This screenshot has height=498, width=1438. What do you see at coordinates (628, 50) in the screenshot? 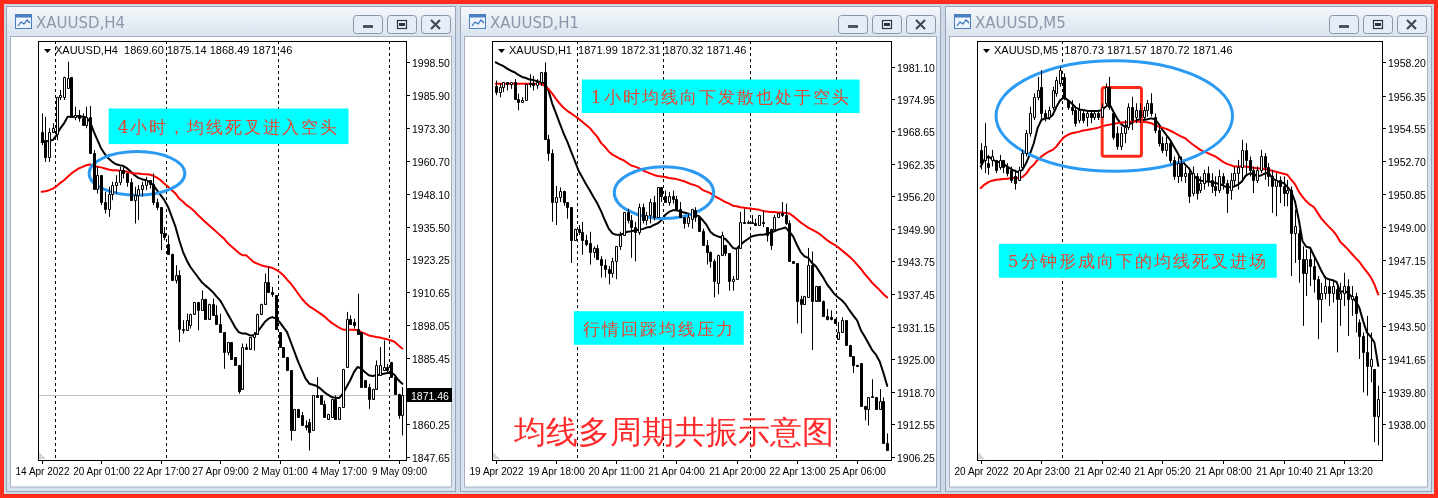
I see `chart-subtitle: XAUUSD,H1 1871.99 1872.31 1870.32 1871.46` at bounding box center [628, 50].